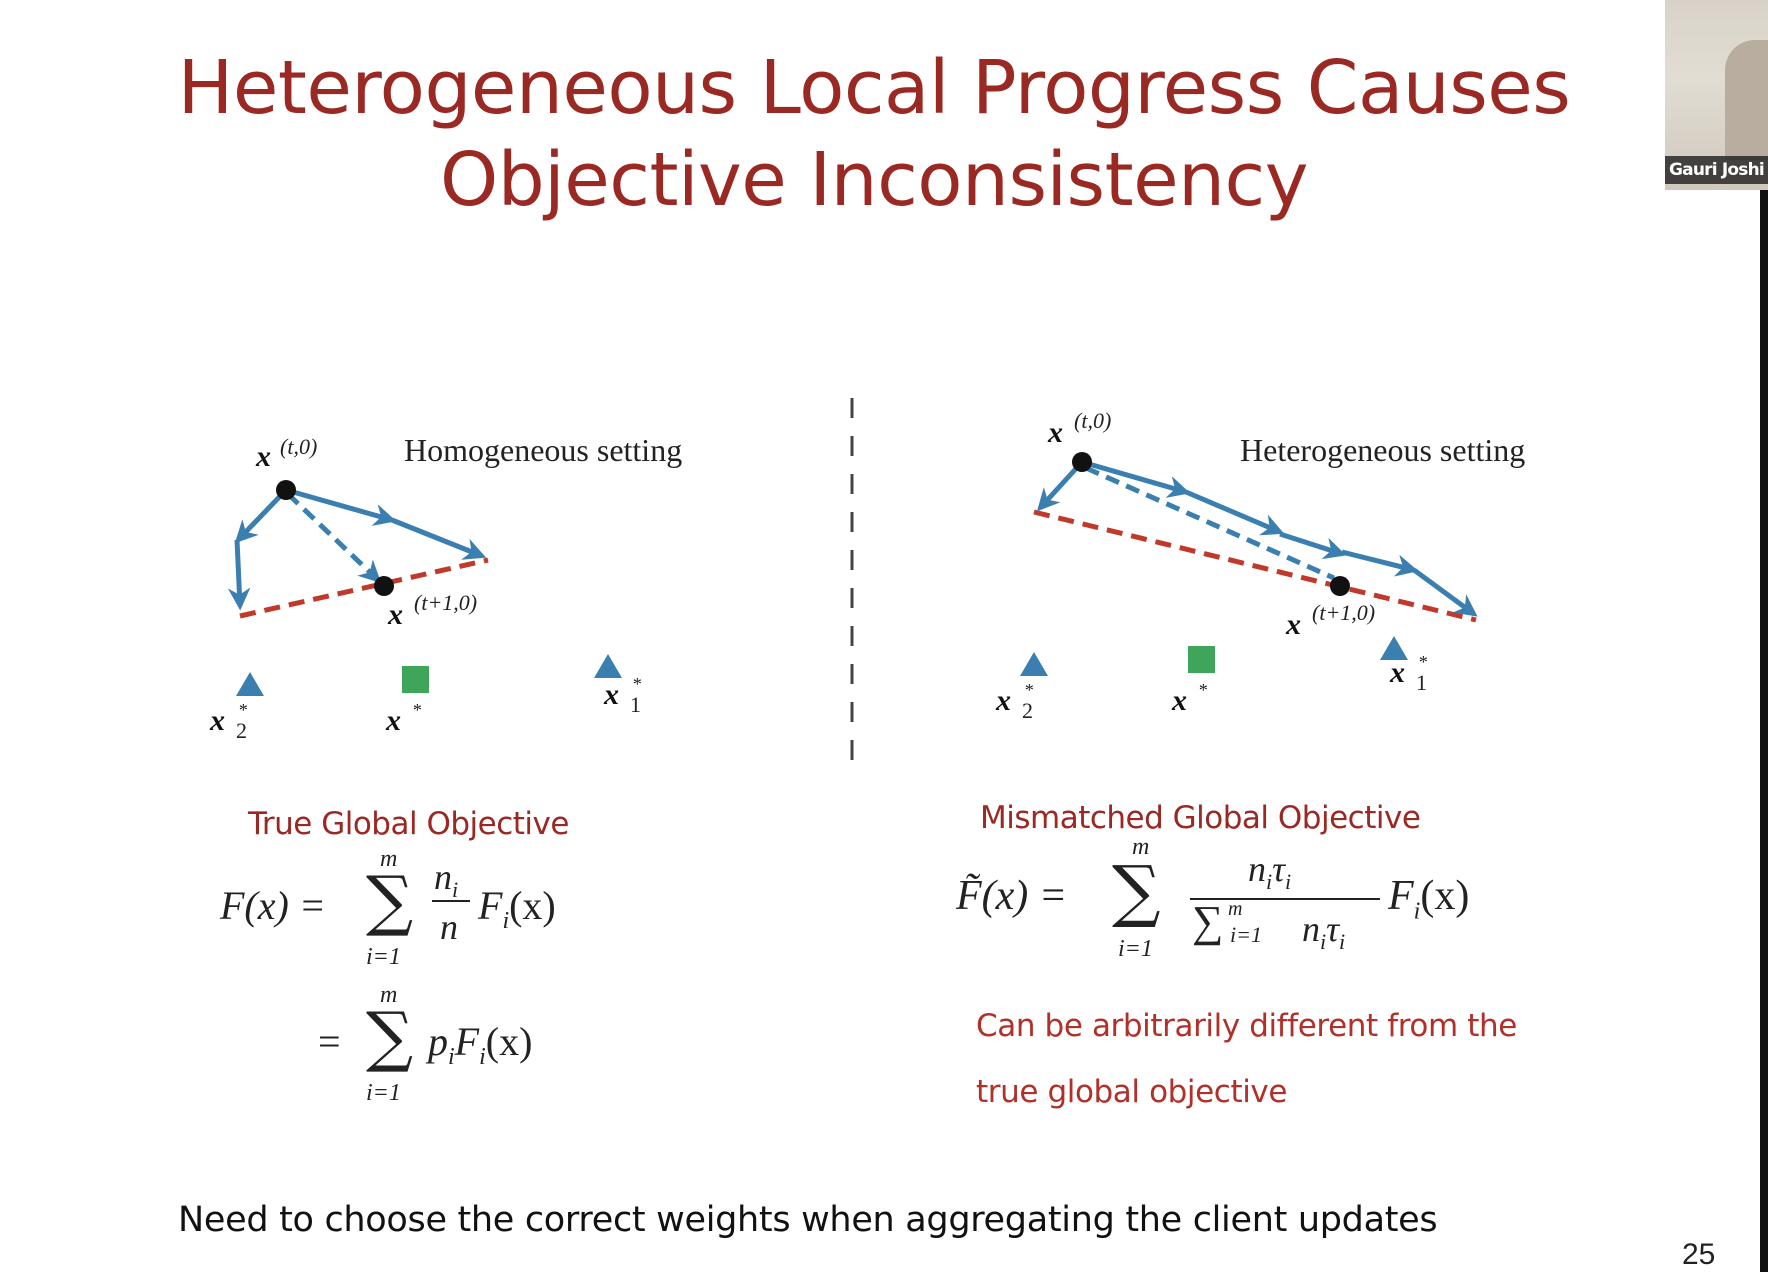 The image size is (1768, 1272). I want to click on left-global-label: x, so click(393, 720).